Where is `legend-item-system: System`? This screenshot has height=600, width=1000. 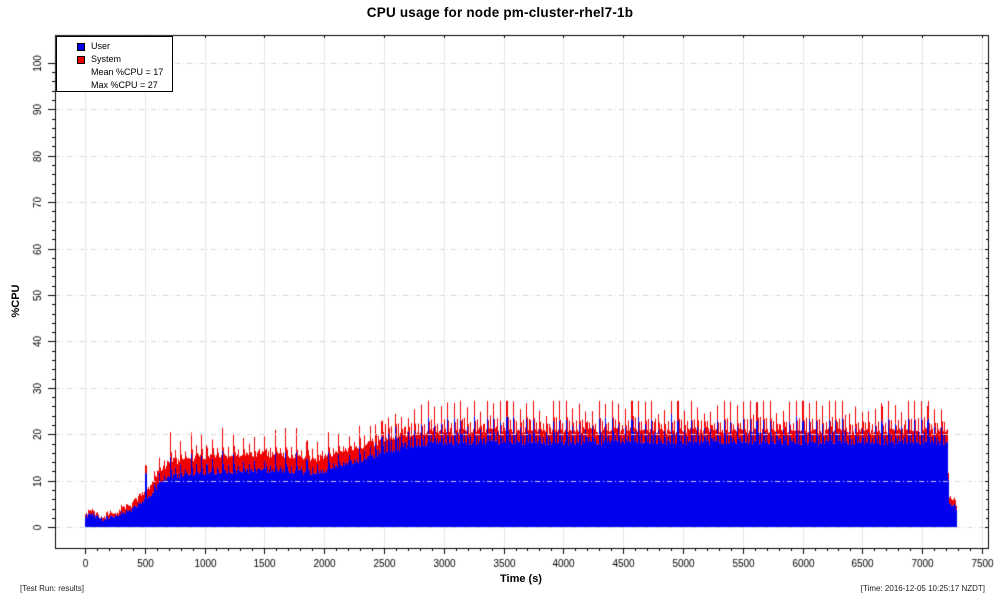 legend-item-system: System is located at coordinates (114, 59).